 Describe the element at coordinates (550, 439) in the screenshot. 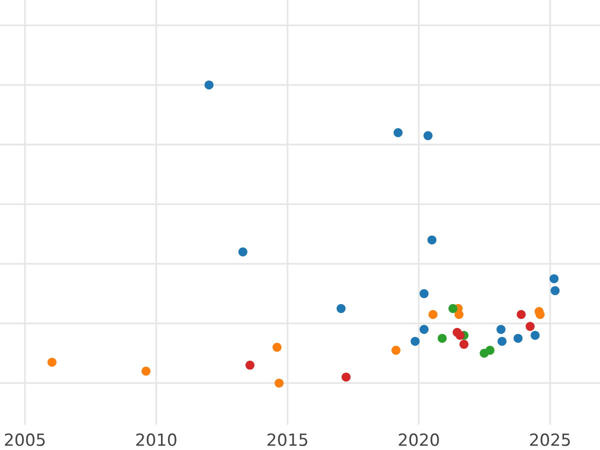

I see `x-tick-label: 2025` at that location.